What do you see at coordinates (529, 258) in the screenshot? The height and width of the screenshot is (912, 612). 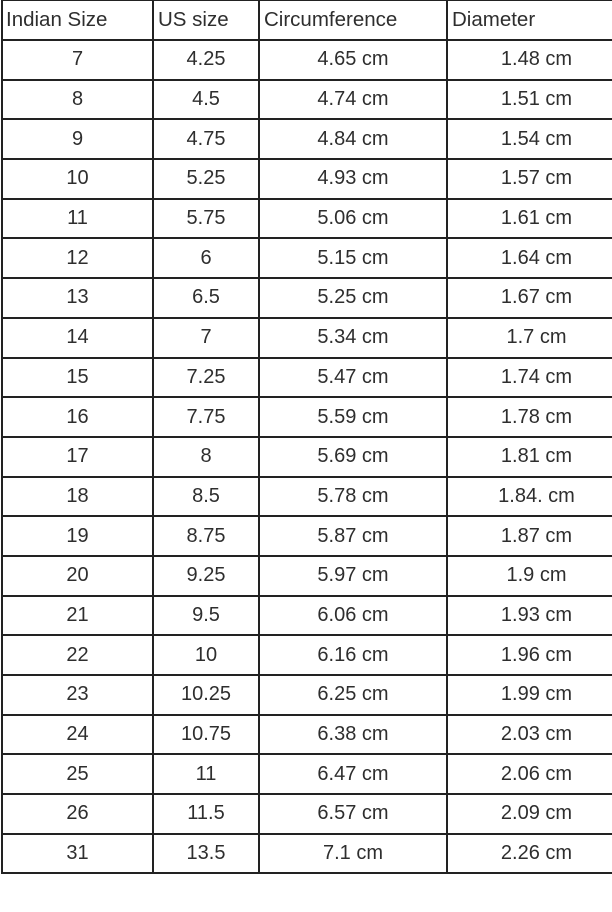 I see `diameter-cell: 1.64 cm` at bounding box center [529, 258].